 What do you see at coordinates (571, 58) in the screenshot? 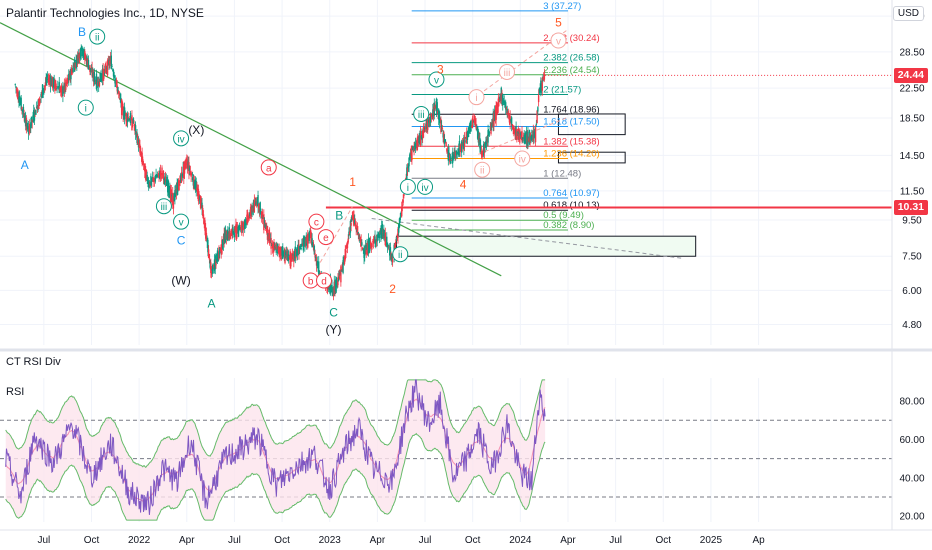
I see `fib-level-label: 2.382 (26.58)` at bounding box center [571, 58].